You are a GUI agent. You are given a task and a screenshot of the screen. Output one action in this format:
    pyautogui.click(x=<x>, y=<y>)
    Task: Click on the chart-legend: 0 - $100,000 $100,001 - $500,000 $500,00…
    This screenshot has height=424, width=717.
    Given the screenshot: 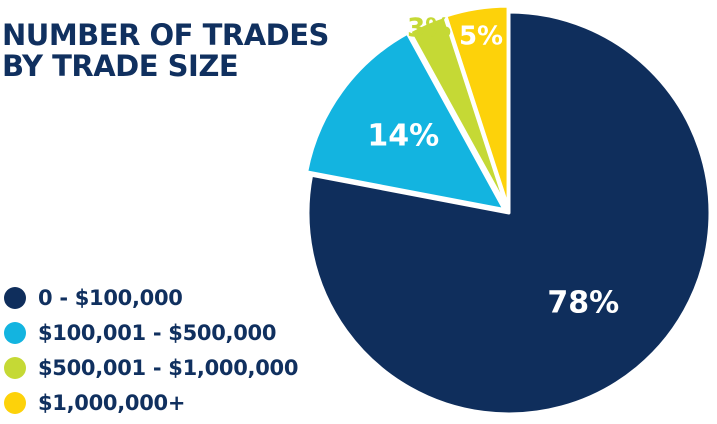 What is the action you would take?
    pyautogui.click(x=151, y=350)
    